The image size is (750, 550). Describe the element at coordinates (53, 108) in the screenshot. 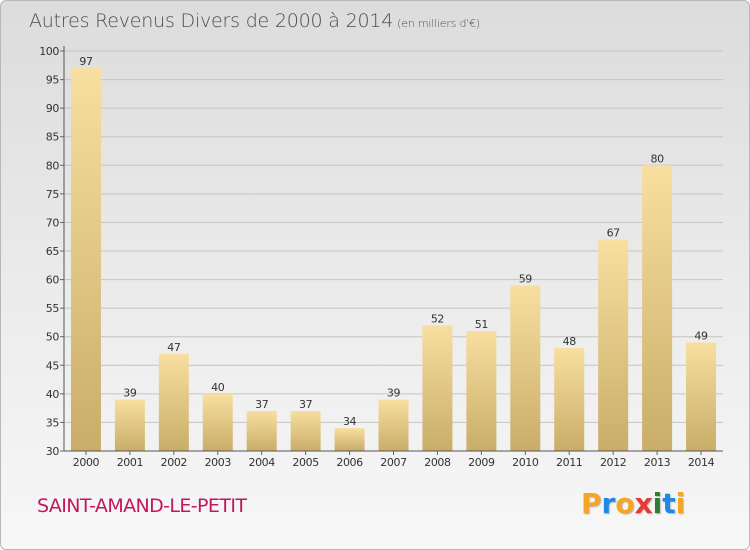

I see `y-tick-label: 90` at that location.